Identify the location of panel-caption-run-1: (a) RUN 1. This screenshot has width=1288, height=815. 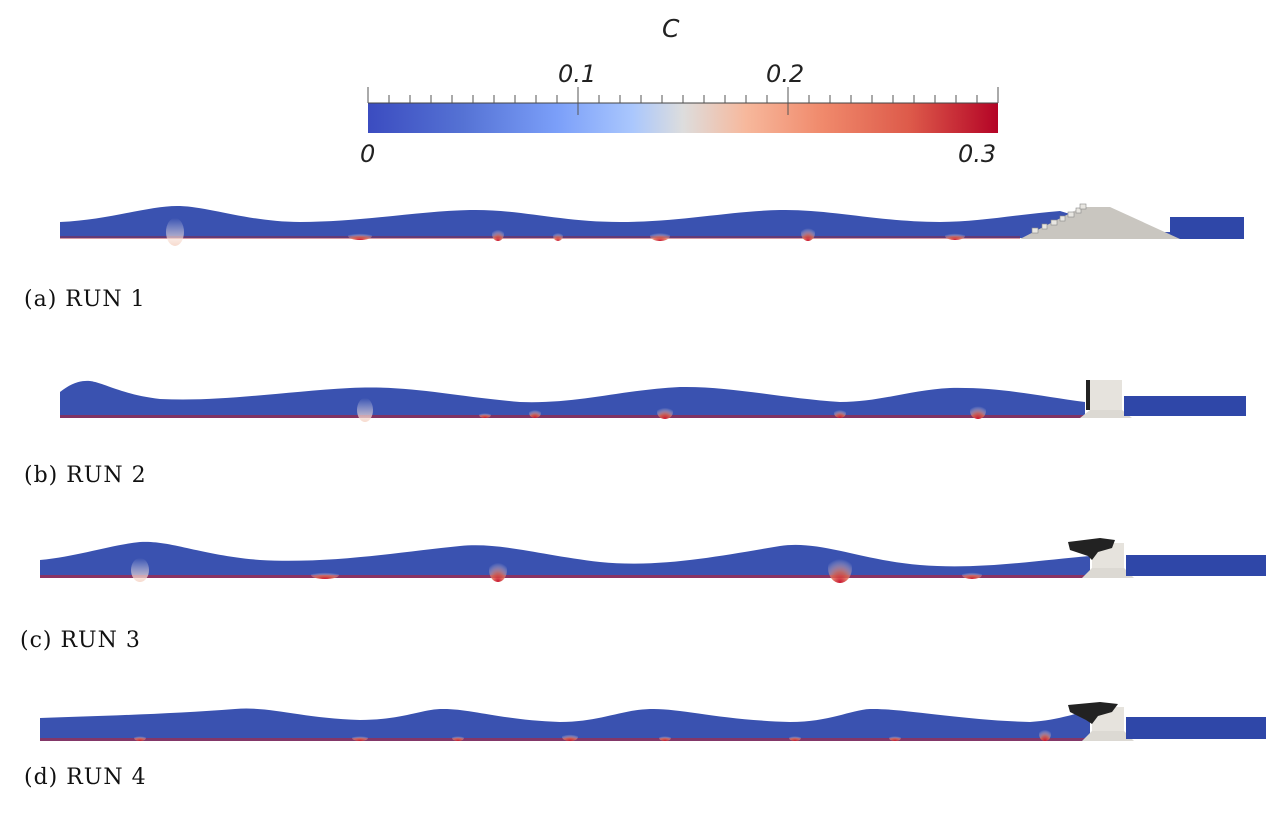
(85, 299).